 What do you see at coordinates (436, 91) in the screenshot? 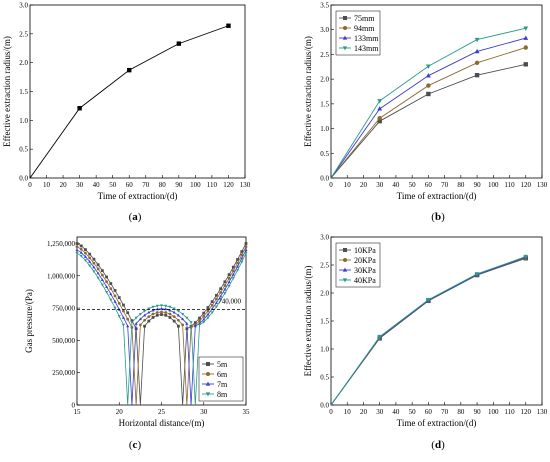
I see `plot-frame` at bounding box center [436, 91].